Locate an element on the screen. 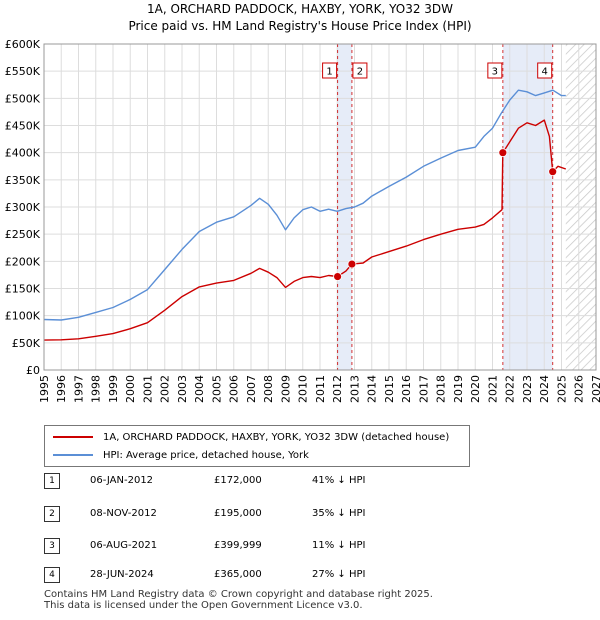 The width and height of the screenshot is (600, 620). transaction-hpi-diff: 11% ↓ HPI is located at coordinates (339, 545).